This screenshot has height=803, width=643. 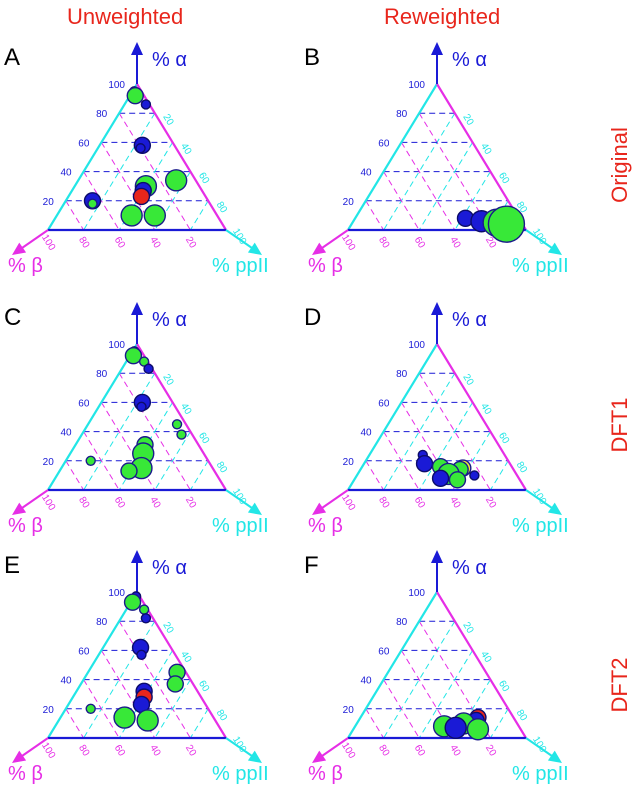 I want to click on tick-label-beta: 20, so click(x=490, y=751).